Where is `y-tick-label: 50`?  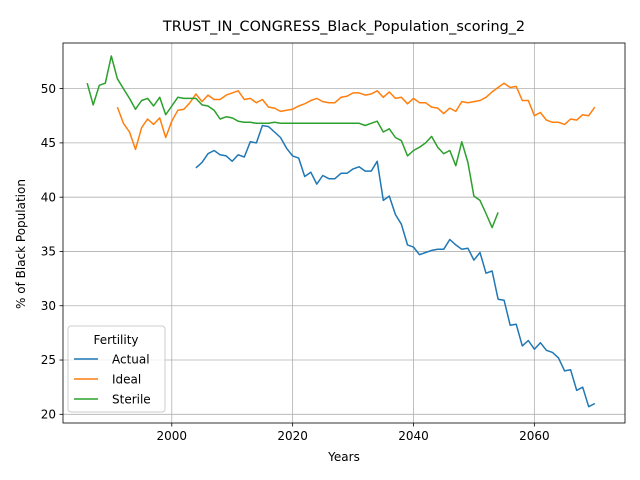 y-tick-label: 50 is located at coordinates (48, 89).